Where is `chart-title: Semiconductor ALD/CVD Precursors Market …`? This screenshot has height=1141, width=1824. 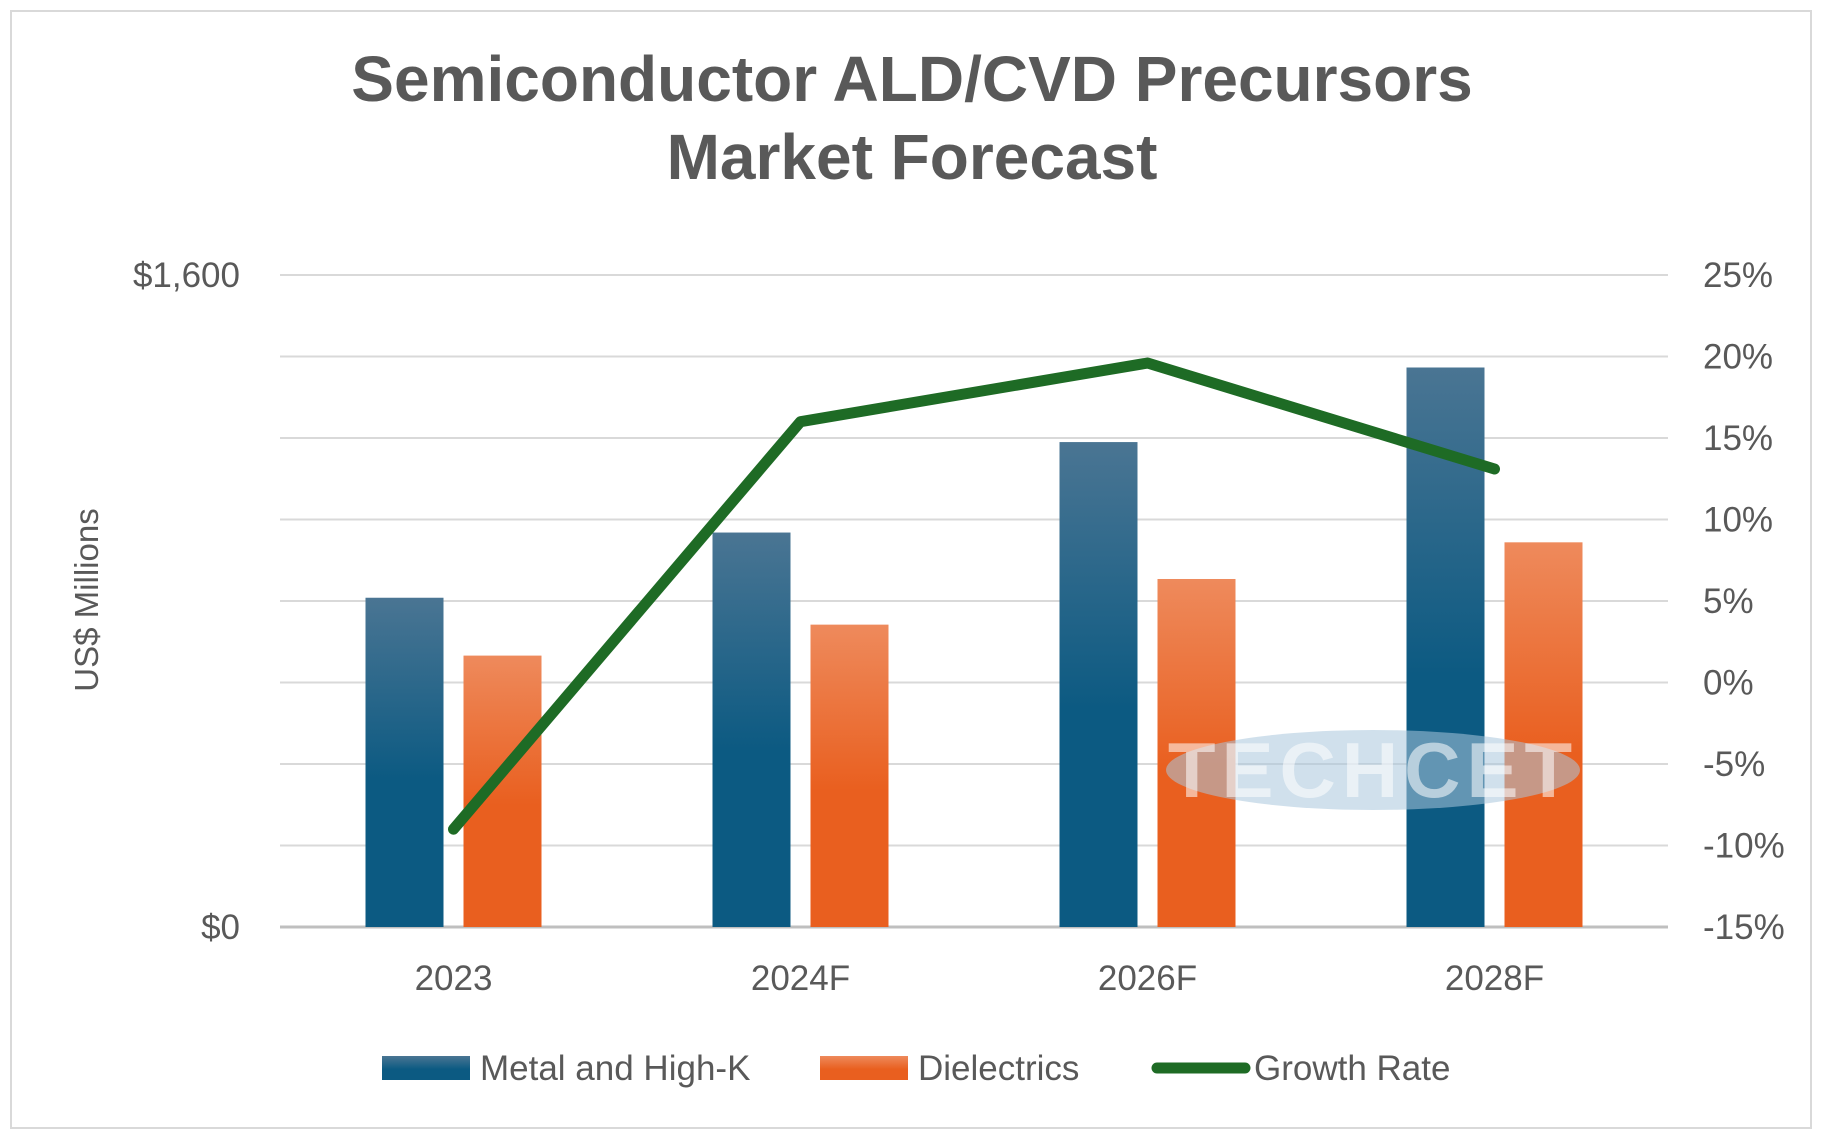 chart-title: Semiconductor ALD/CVD Precursors Market … is located at coordinates (912, 118).